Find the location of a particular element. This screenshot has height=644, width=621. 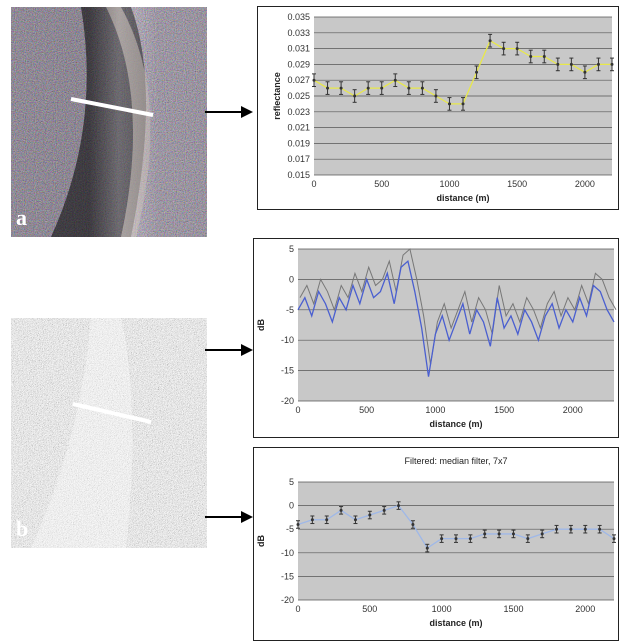

y-tick-label: 0.033 is located at coordinates (298, 33).